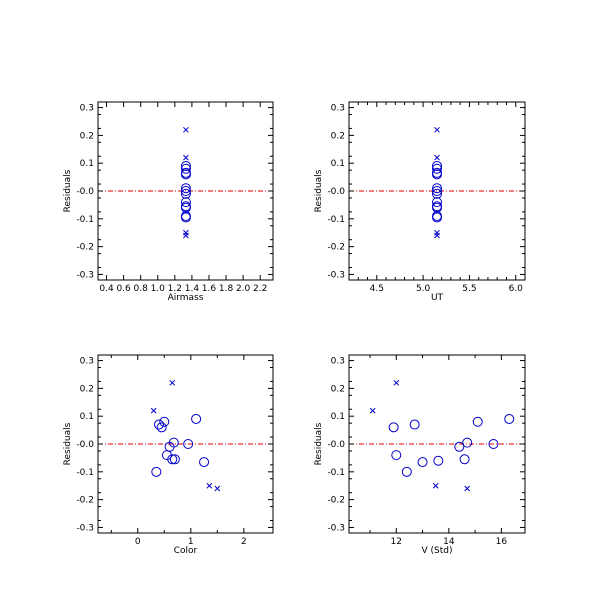  What do you see at coordinates (175, 289) in the screenshot?
I see `x-tick-label: 1.2` at bounding box center [175, 289].